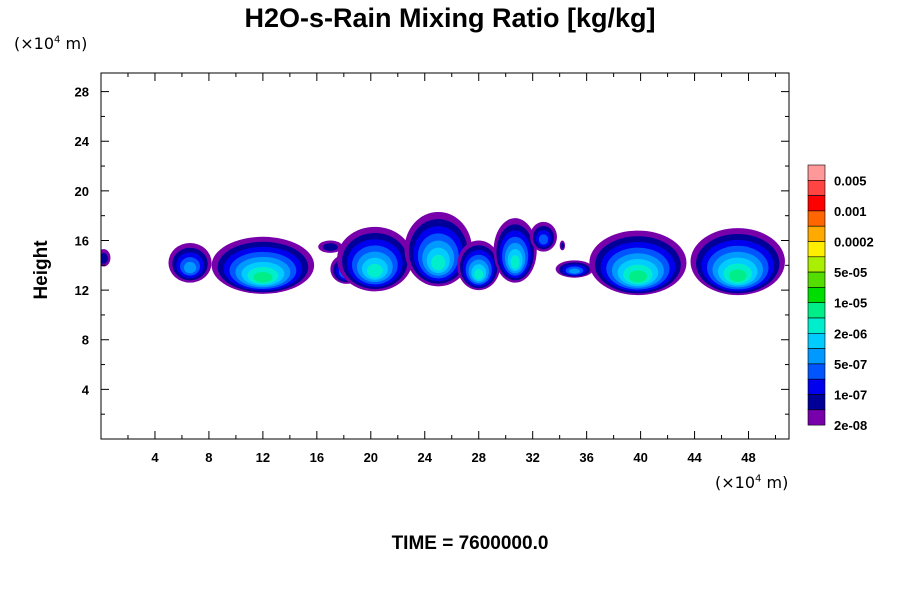  What do you see at coordinates (532, 457) in the screenshot?
I see `x-tick-label: 32` at bounding box center [532, 457].